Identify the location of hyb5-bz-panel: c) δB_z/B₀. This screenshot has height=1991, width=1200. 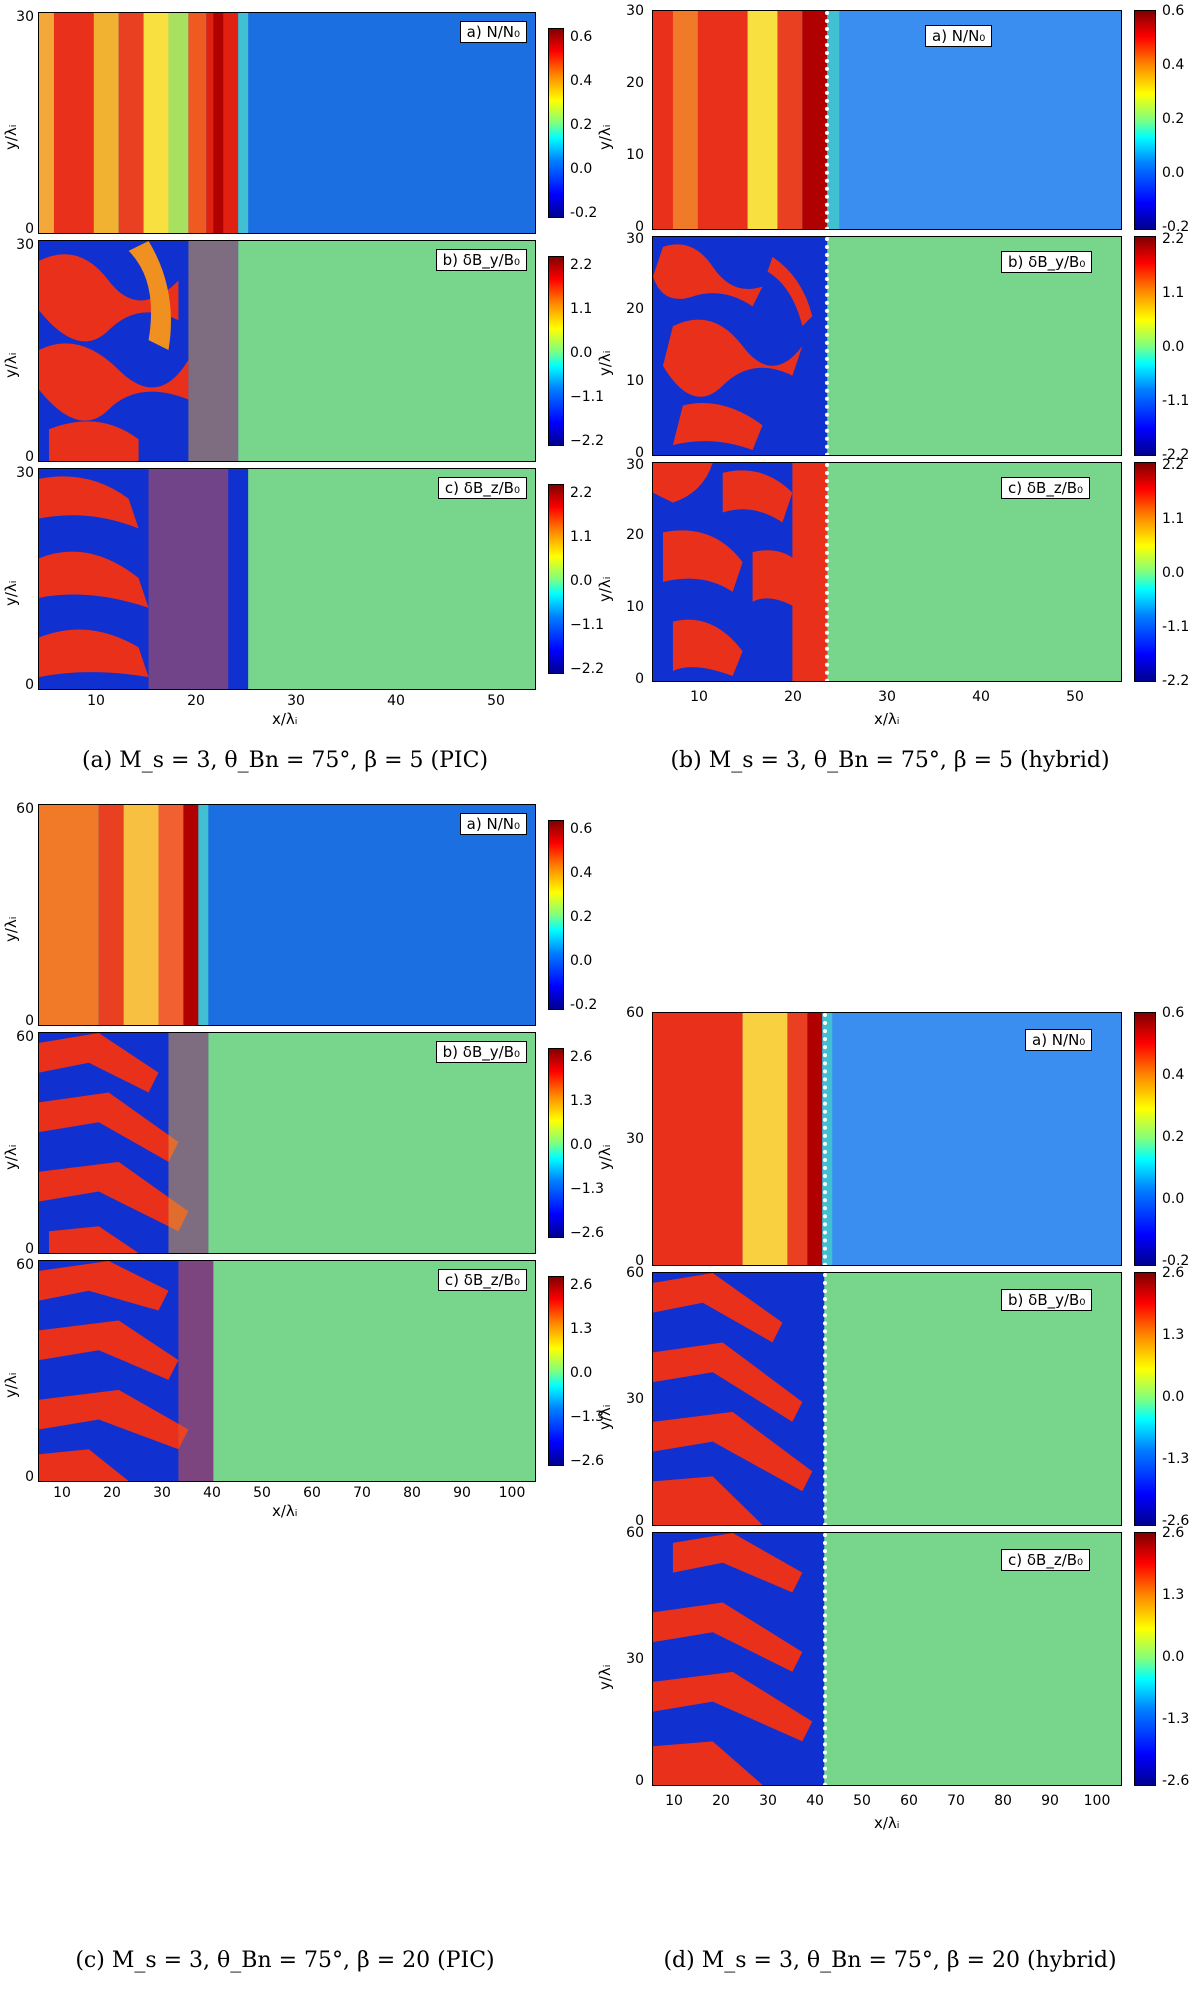
(887, 572).